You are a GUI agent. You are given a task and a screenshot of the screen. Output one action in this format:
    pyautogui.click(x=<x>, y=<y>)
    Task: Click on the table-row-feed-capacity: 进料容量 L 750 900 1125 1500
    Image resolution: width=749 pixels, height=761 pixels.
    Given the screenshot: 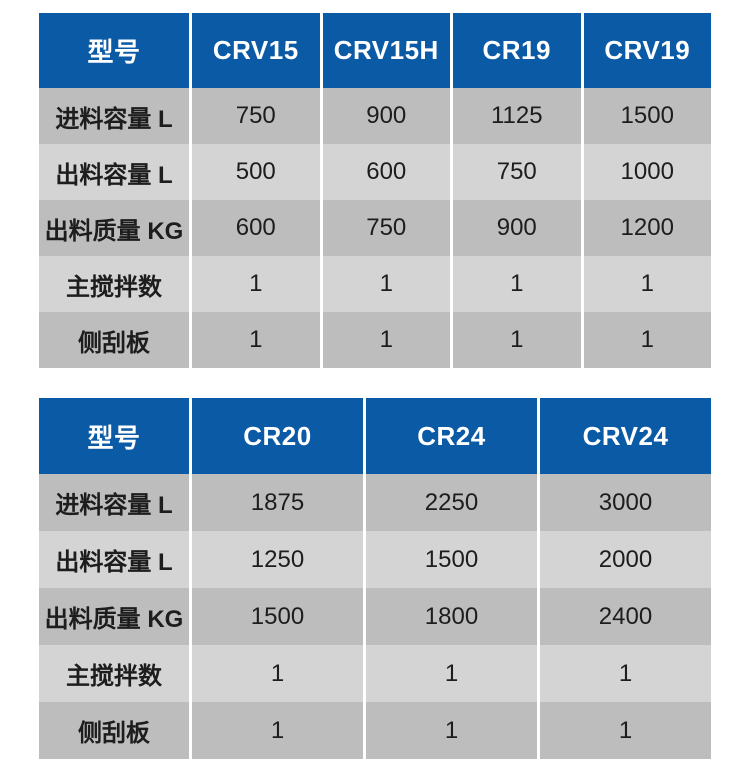 What is the action you would take?
    pyautogui.click(x=375, y=116)
    